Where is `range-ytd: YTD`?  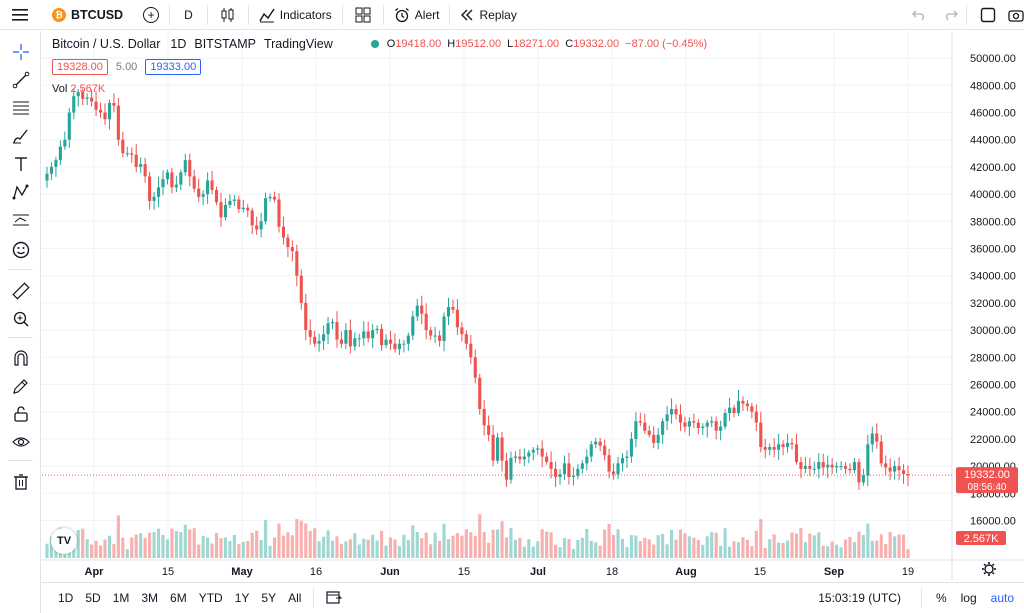
range-ytd: YTD is located at coordinates (210, 598).